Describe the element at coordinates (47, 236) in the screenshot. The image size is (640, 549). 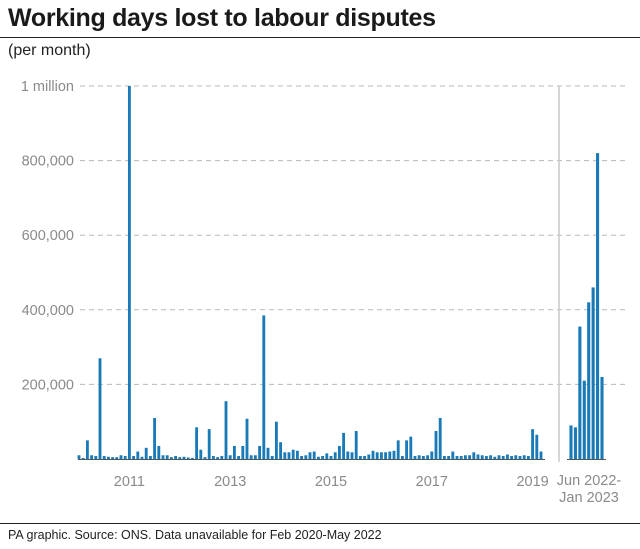
I see `y-axis-ticks: 200,000 400,000 600,000 800,000 1 million` at that location.